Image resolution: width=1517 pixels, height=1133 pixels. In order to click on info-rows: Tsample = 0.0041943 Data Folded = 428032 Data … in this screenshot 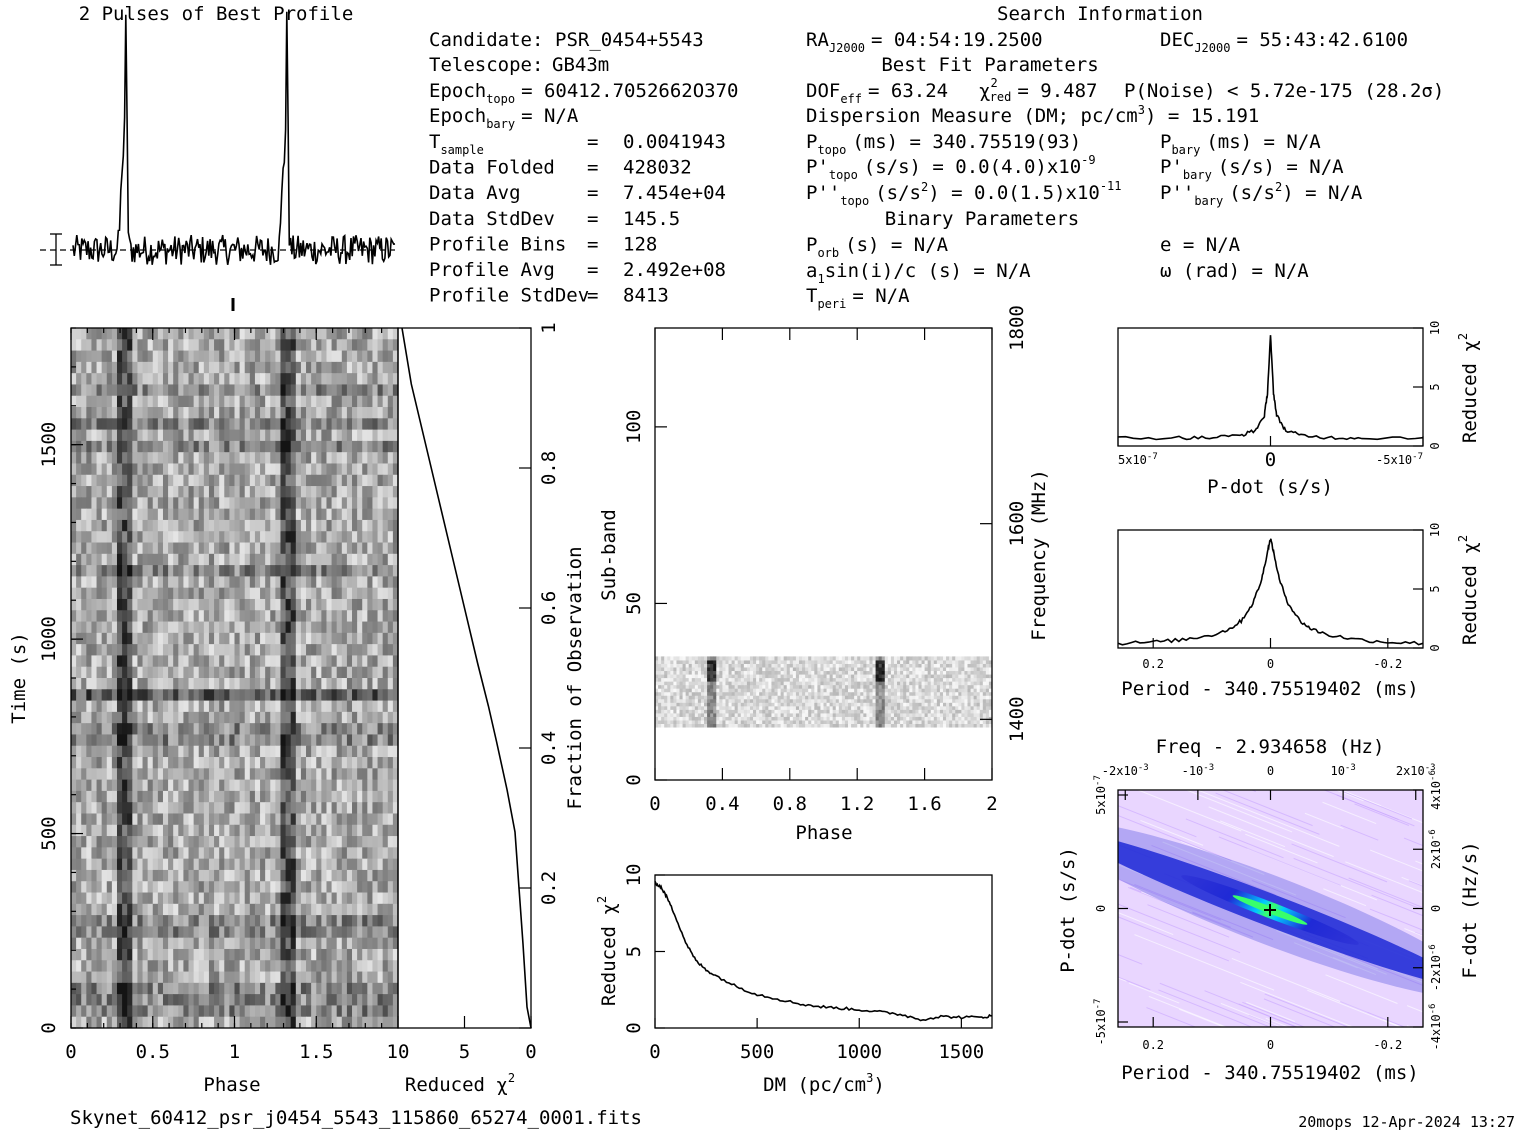, I will do `click(577, 219)`.